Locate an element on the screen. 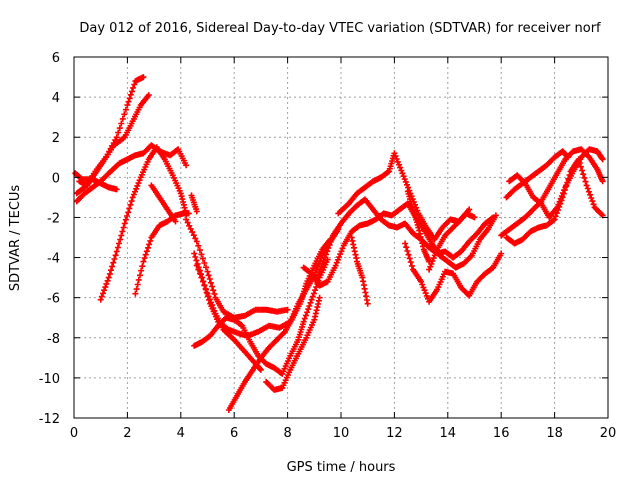 Image resolution: width=640 pixels, height=480 pixels. y-tick-label: 6 is located at coordinates (56, 58).